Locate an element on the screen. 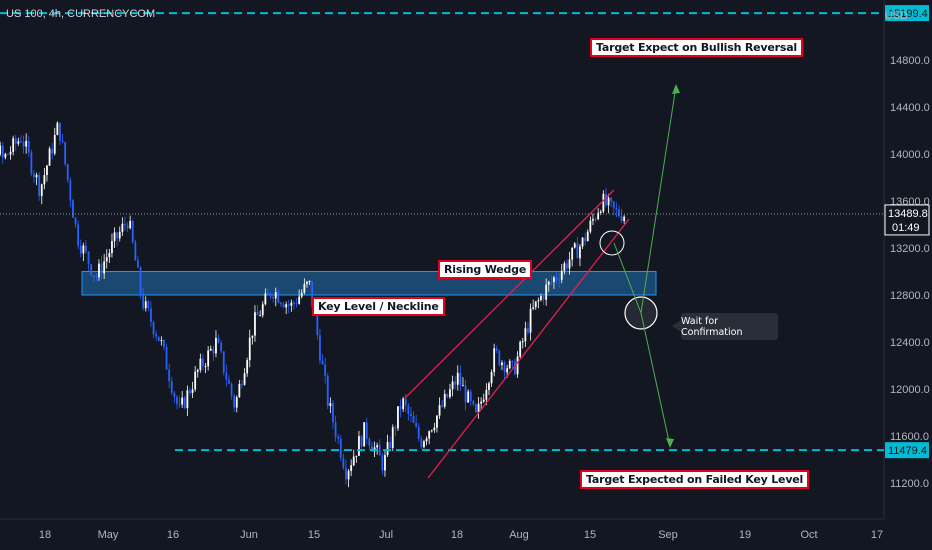 The image size is (932, 550). current-price-badge is located at coordinates (907, 220).